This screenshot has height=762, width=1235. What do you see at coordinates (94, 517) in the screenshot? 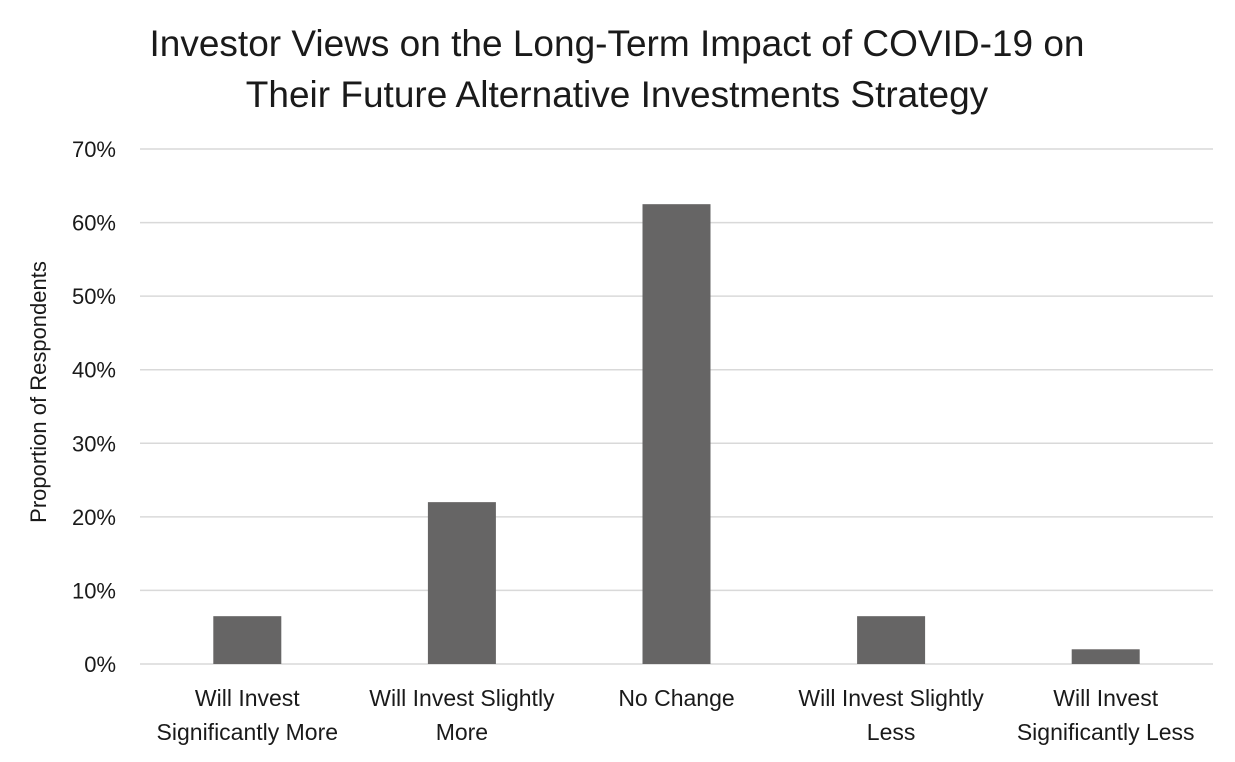
I see `y-tick-label: 20%` at bounding box center [94, 517].